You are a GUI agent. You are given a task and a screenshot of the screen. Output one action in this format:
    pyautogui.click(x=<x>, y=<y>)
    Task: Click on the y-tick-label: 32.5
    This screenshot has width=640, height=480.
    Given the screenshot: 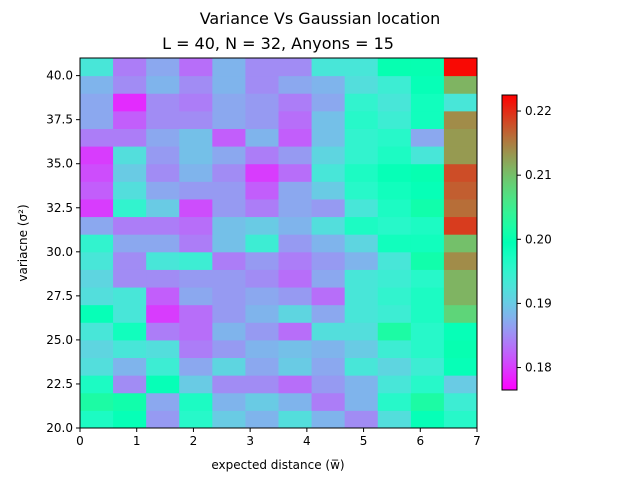 What is the action you would take?
    pyautogui.click(x=59, y=208)
    